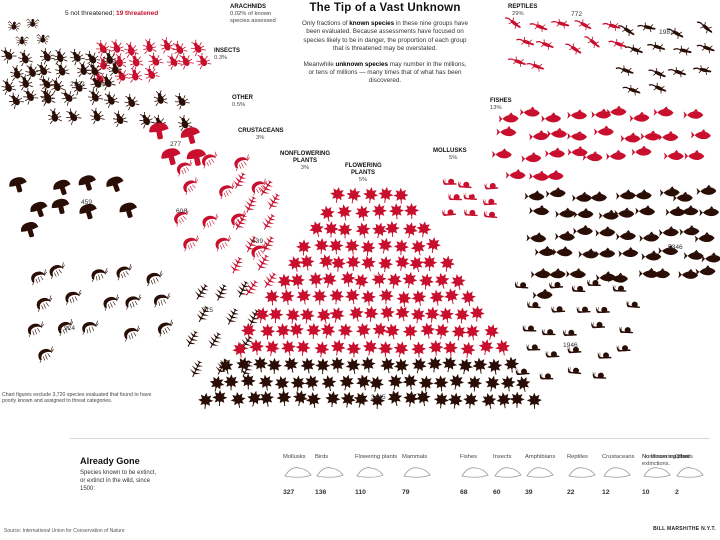 The height and width of the screenshot is (540, 720). I want to click on group-label-crustaceans: CRUSTACEANS 3%, so click(261, 135).